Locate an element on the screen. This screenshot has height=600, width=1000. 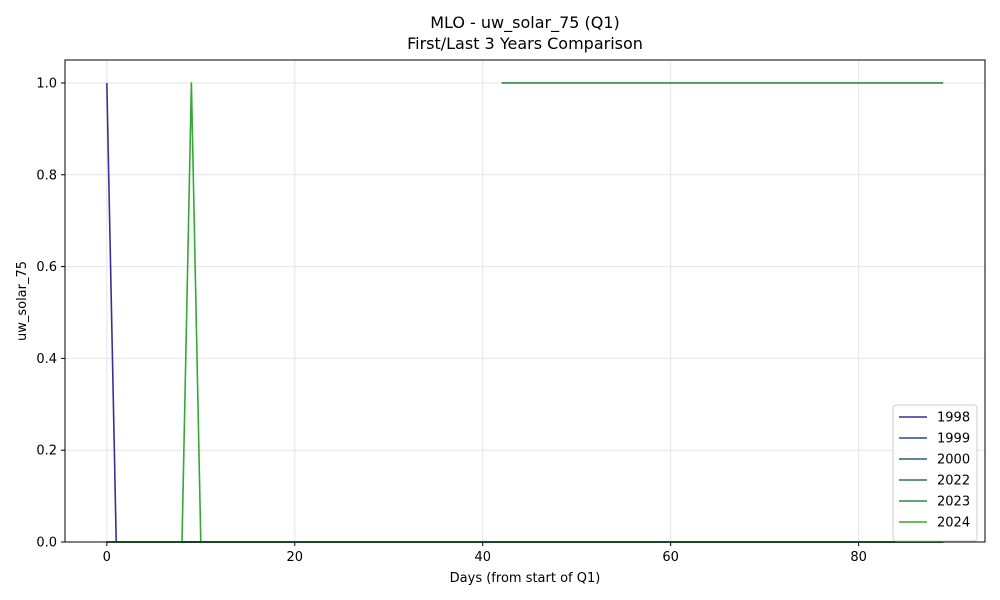
y-tick-label: 0.8 is located at coordinates (46, 175).